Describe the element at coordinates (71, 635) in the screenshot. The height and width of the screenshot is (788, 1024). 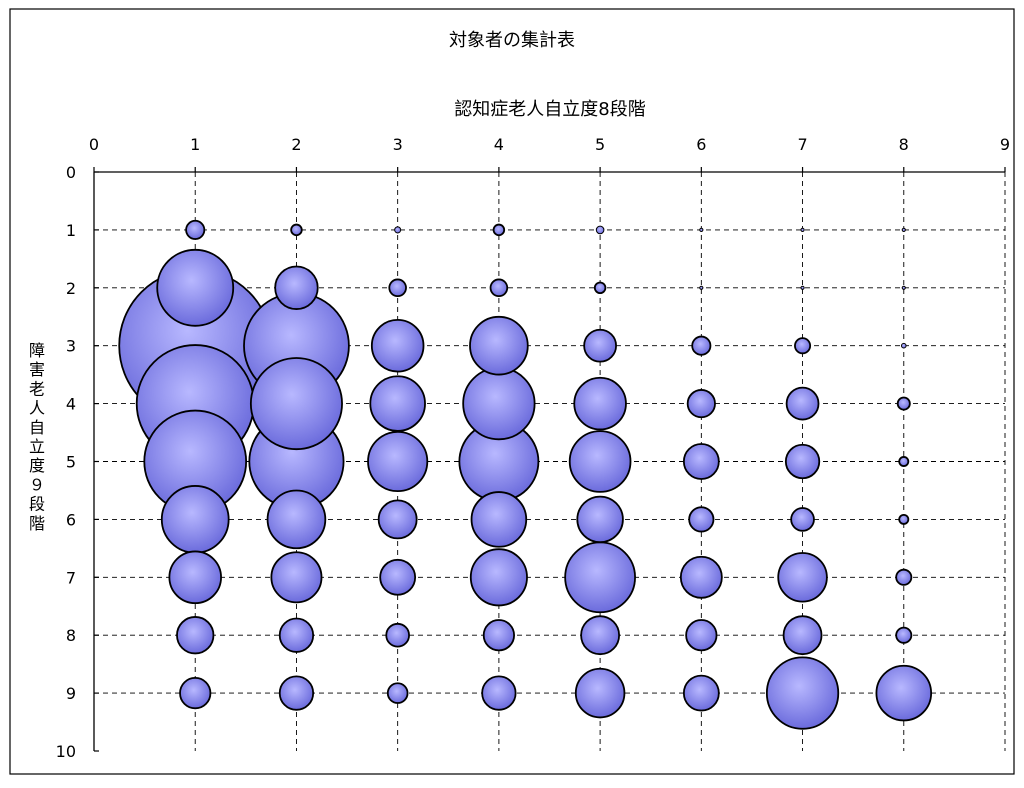
I see `y-tick-label: 8` at that location.